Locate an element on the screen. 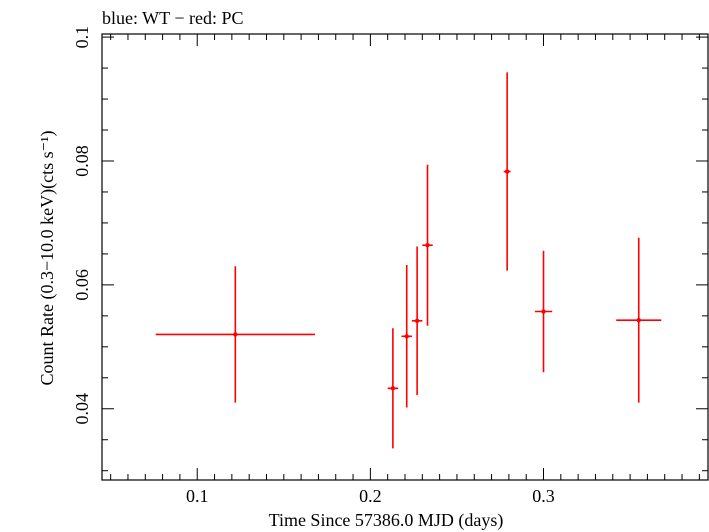 The height and width of the screenshot is (532, 709). x-tick-label: 0.3 is located at coordinates (543, 496).